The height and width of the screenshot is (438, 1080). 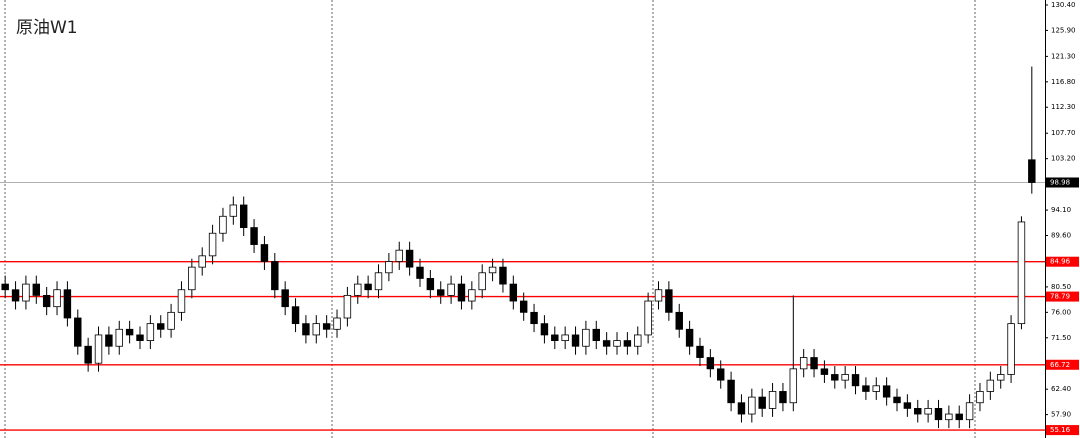 I want to click on level-label: 66.72, so click(x=1060, y=365).